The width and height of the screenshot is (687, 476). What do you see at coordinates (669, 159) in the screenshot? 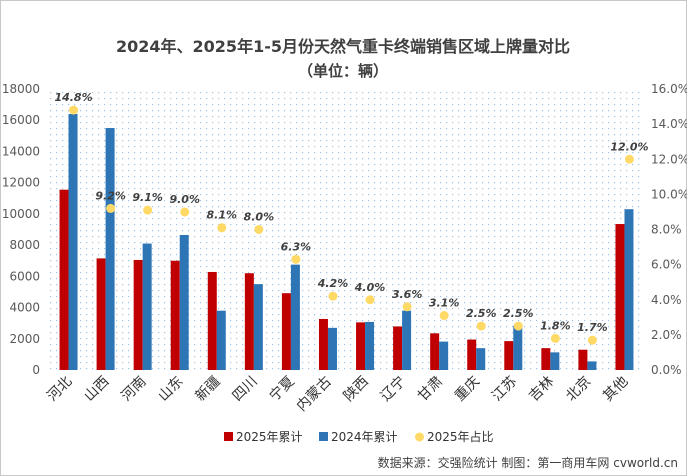
I see `y2-tick-label: 12.0%` at bounding box center [669, 159].